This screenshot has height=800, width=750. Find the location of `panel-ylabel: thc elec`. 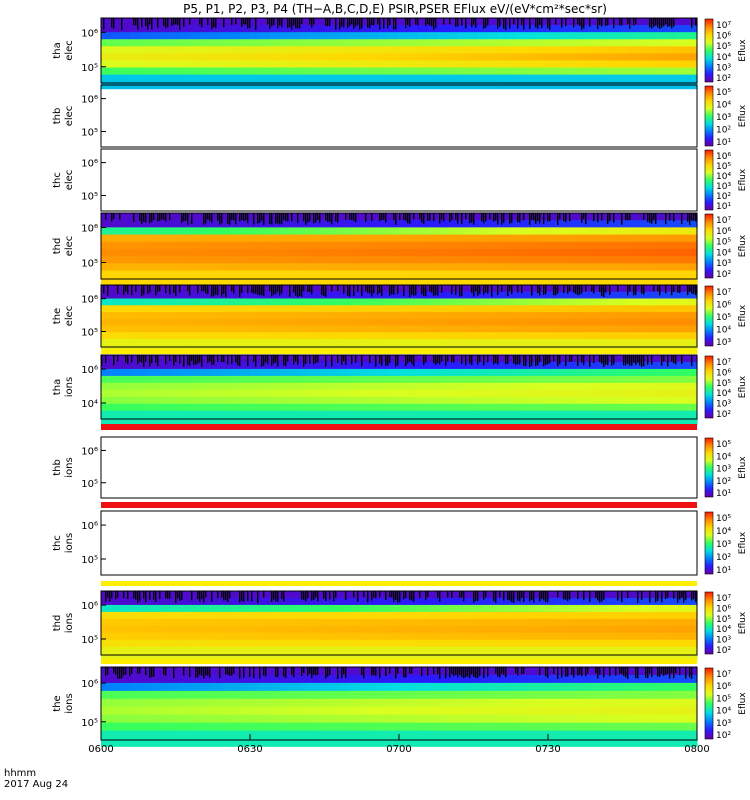

panel-ylabel: thc elec is located at coordinates (63, 180).